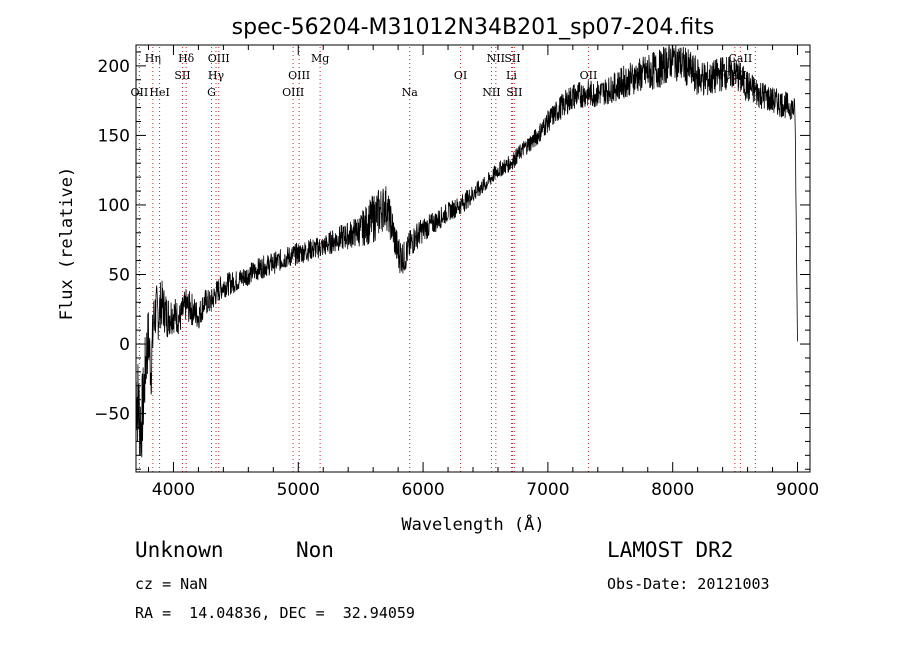 The height and width of the screenshot is (650, 900). What do you see at coordinates (472, 524) in the screenshot?
I see `x-axis-label: Wavelength (Å)` at bounding box center [472, 524].